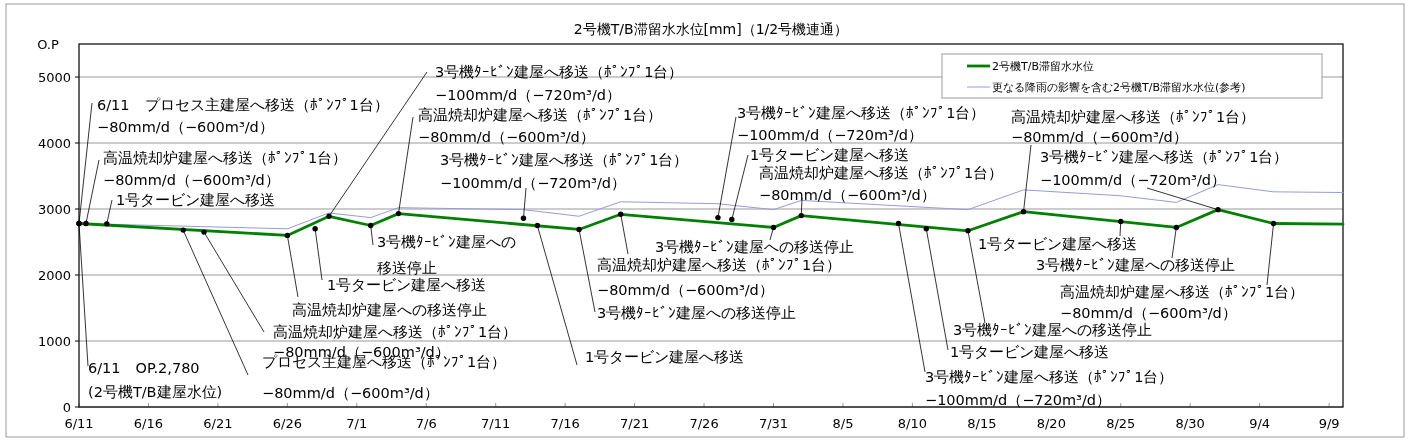 This screenshot has height=441, width=1410. I want to click on x-tick-label: 9/4, so click(1260, 423).